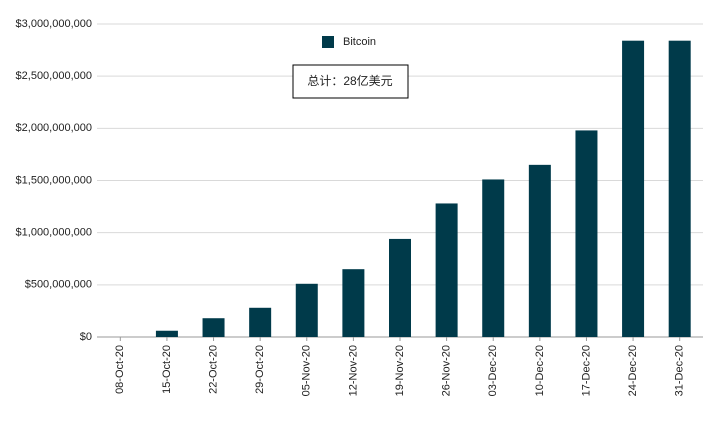  What do you see at coordinates (54, 180) in the screenshot?
I see `y-tick-label: $1,500,000,000` at bounding box center [54, 180].